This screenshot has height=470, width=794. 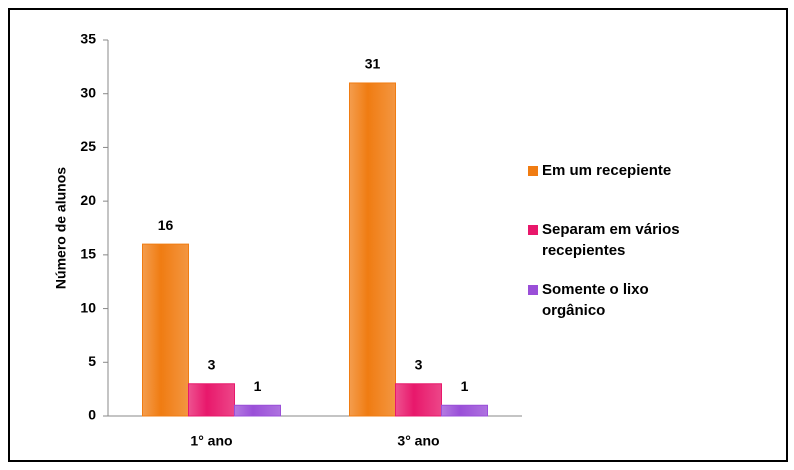 I want to click on data-label: 16, so click(x=166, y=225).